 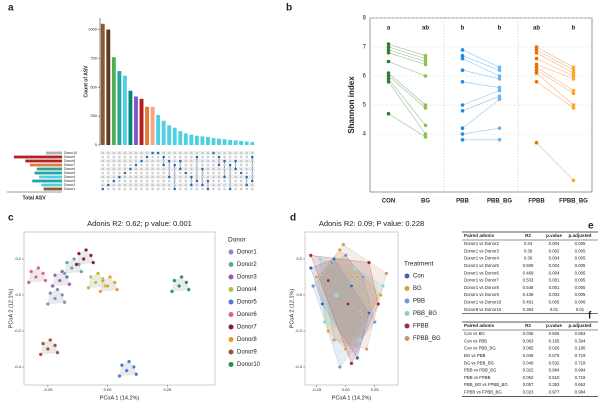 What do you see at coordinates (247, 265) in the screenshot?
I see `legend-label: Donor2` at bounding box center [247, 265].